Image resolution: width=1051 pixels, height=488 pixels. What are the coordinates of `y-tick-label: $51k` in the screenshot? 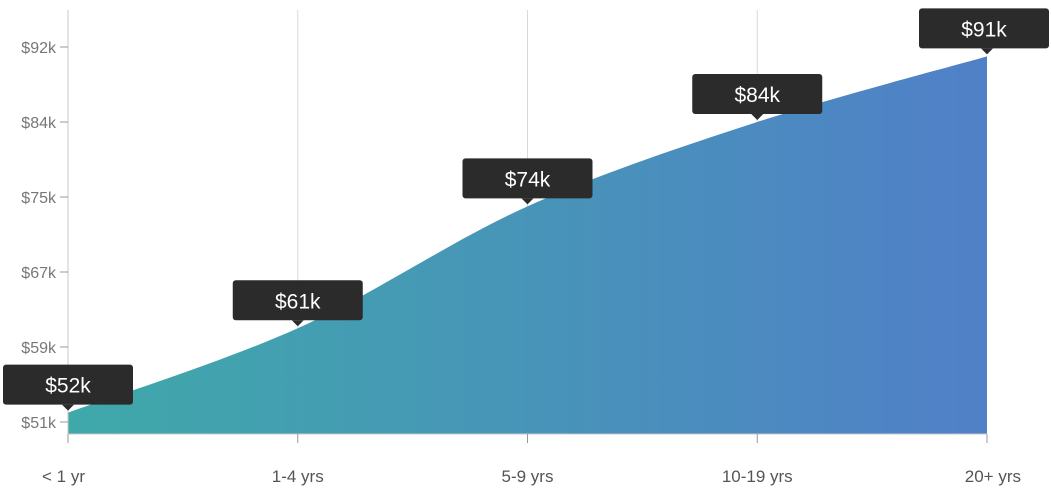 It's located at (39, 423).